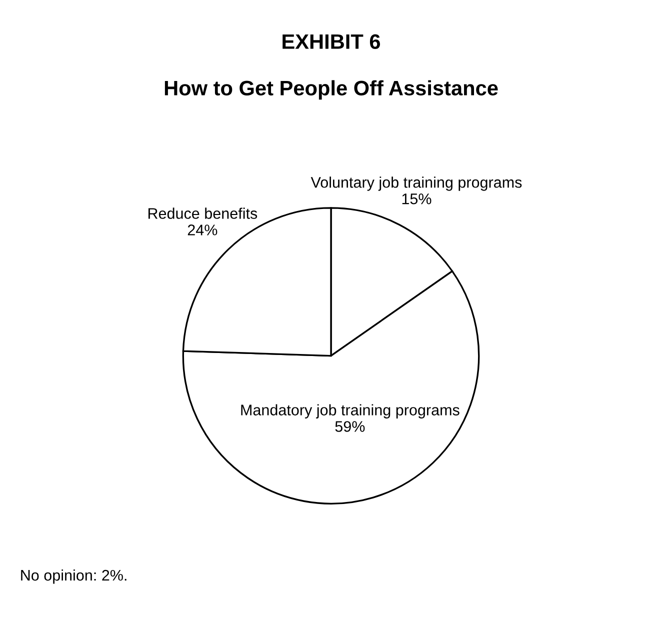 Image resolution: width=662 pixels, height=620 pixels. What do you see at coordinates (350, 411) in the screenshot?
I see `slice-label: Mandatory job training programs` at bounding box center [350, 411].